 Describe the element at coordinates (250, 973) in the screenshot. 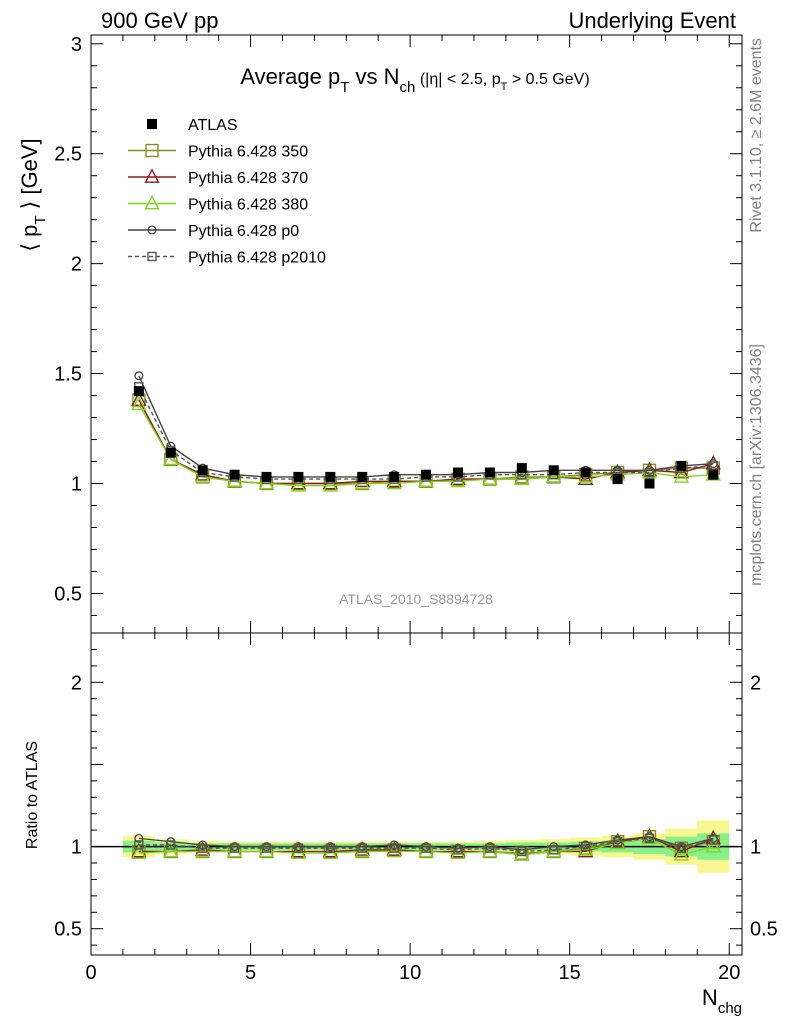

I see `ratio-xtick-label: 5` at that location.